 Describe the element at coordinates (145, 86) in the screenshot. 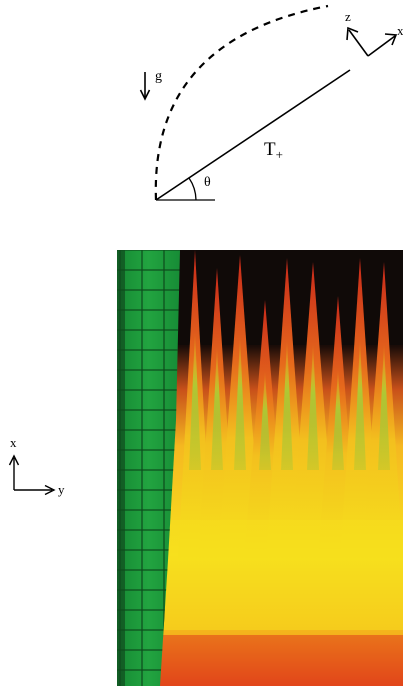

I see `down-arrow-icon` at that location.